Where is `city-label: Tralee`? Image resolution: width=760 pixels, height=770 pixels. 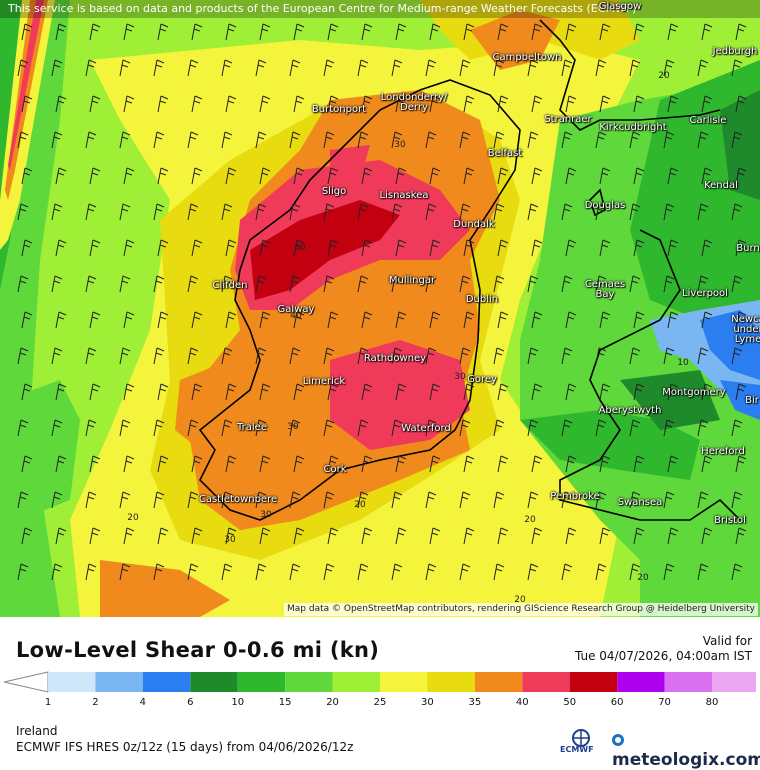 city-label: Tralee is located at coordinates (252, 427).